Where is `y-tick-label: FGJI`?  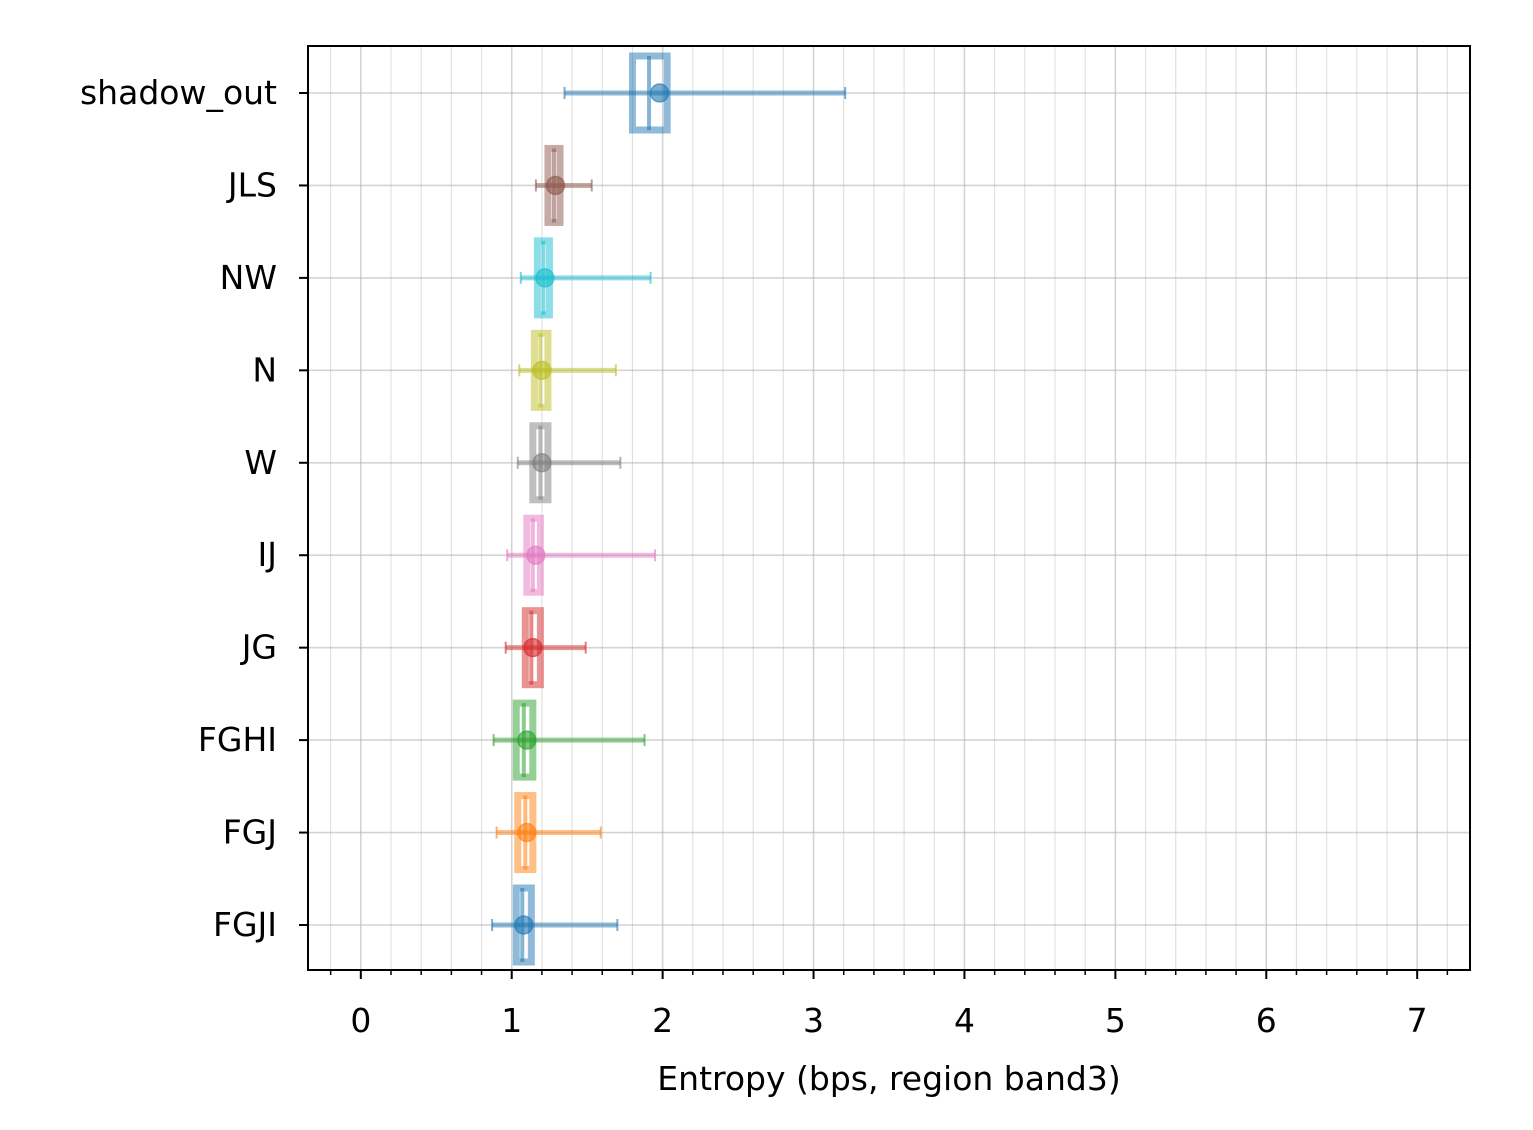 y-tick-label: FGJI is located at coordinates (245, 924).